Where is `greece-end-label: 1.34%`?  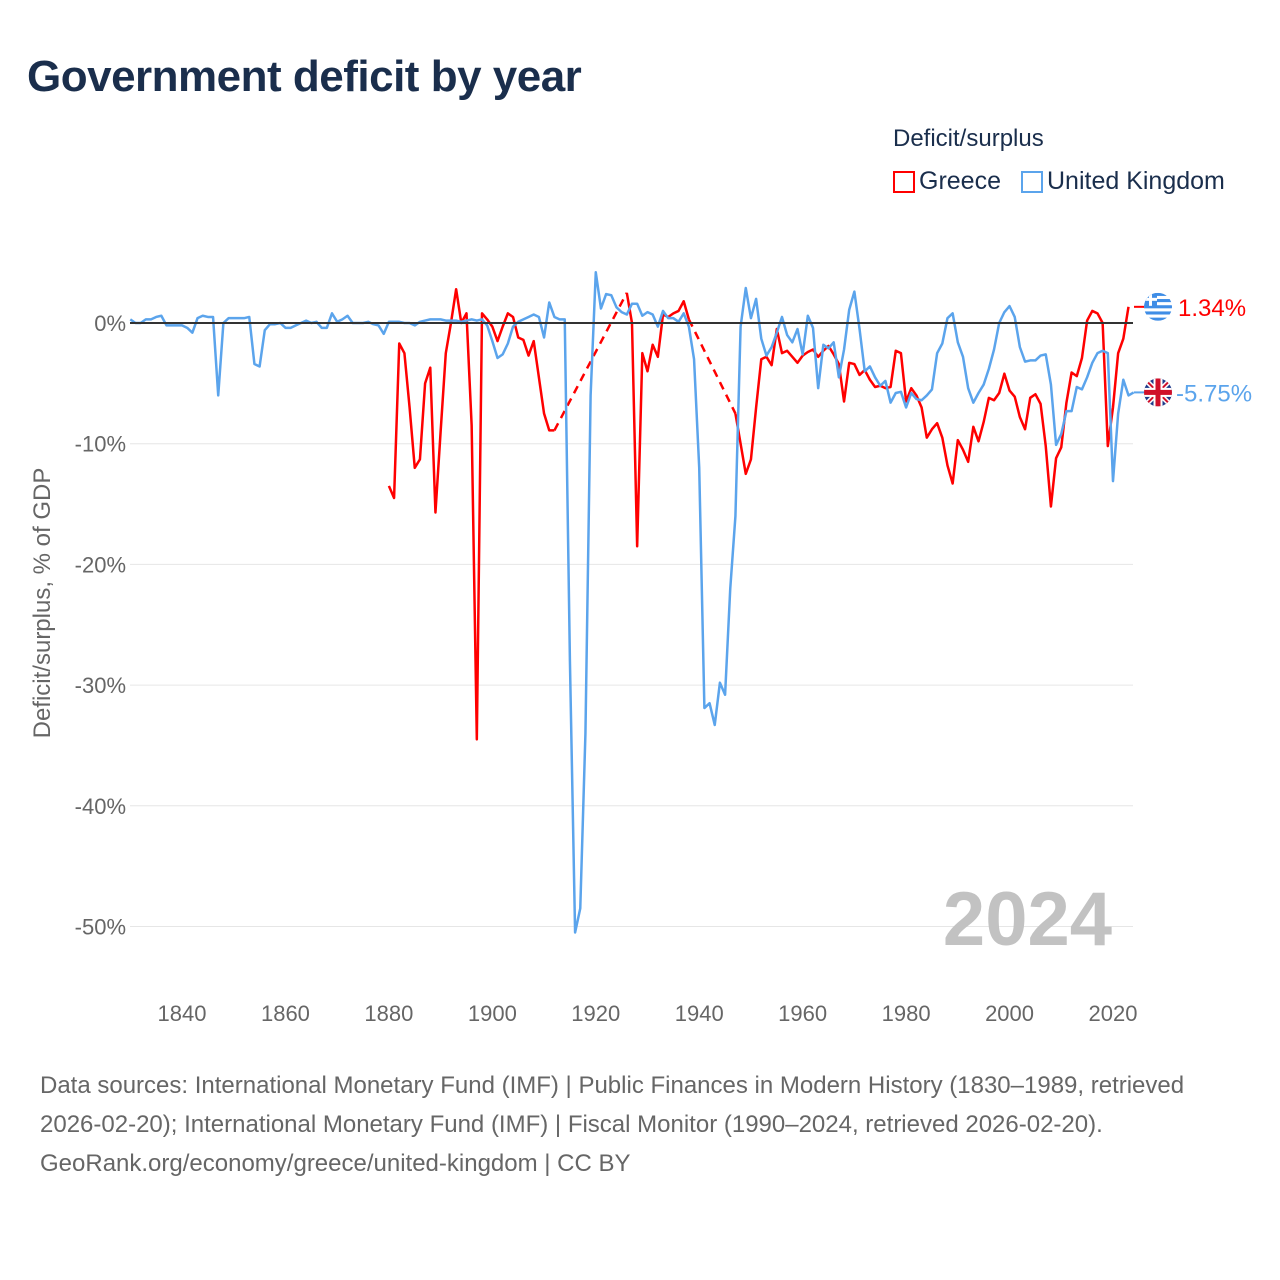 greece-end-label: 1.34% is located at coordinates (1212, 308).